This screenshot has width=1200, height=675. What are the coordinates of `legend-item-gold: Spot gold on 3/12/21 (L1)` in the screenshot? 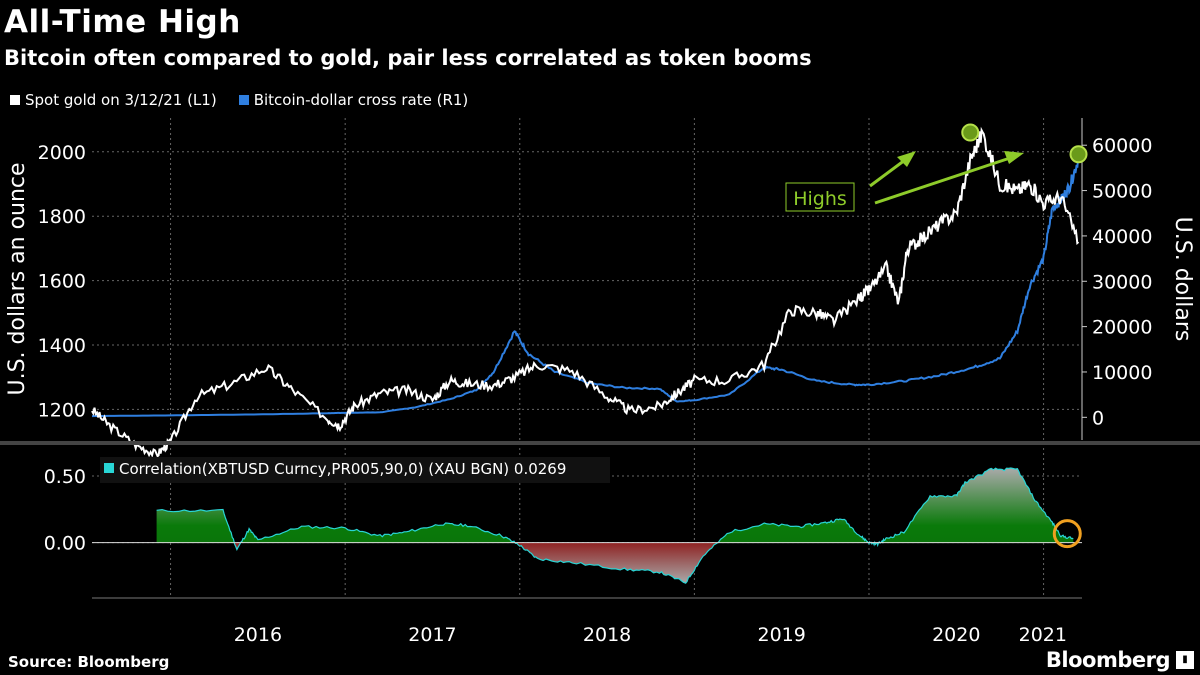 It's located at (113, 100).